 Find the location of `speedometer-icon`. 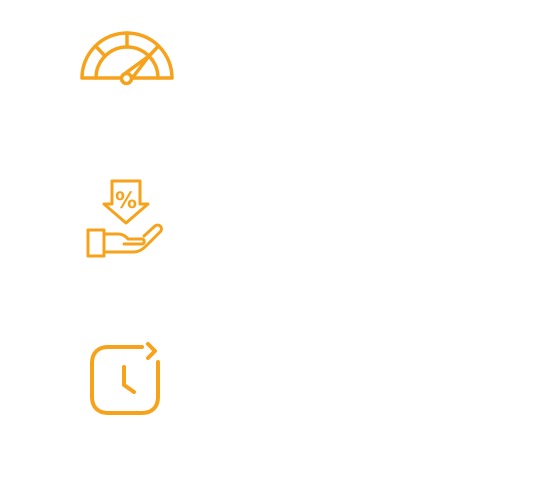

speedometer-icon is located at coordinates (127, 59).